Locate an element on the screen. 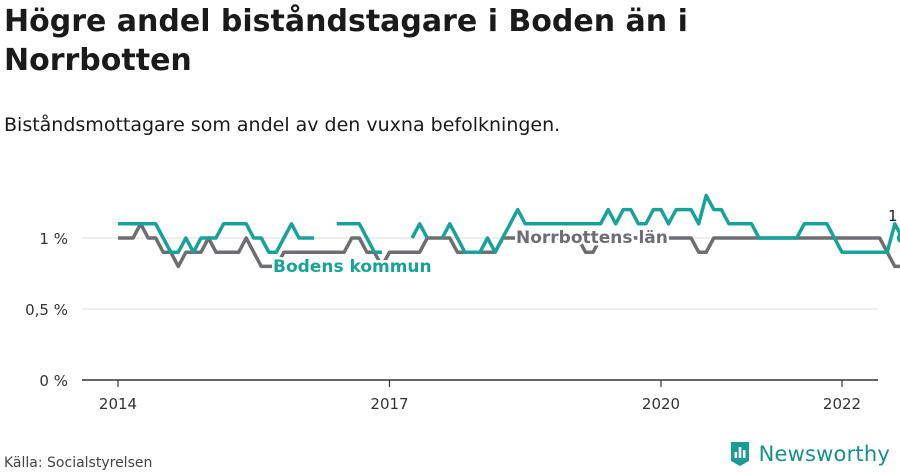  series-lines is located at coordinates (509, 231).